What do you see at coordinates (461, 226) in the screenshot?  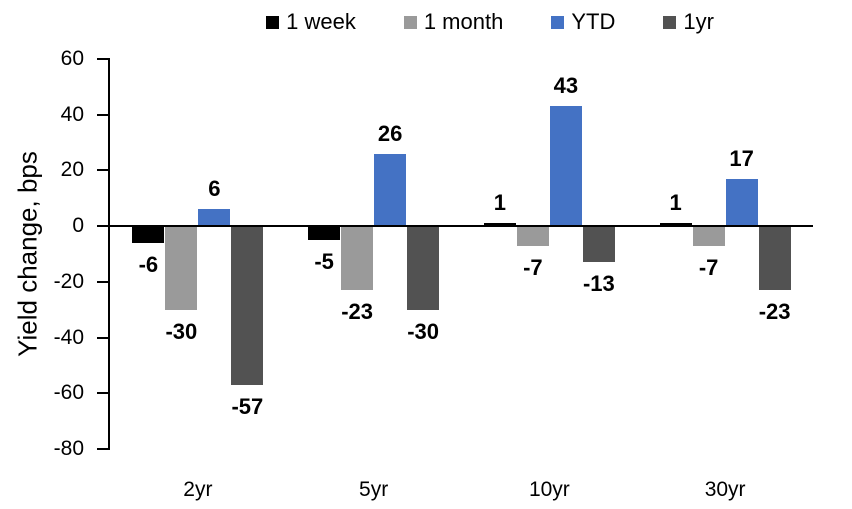 I see `zero-line` at bounding box center [461, 226].